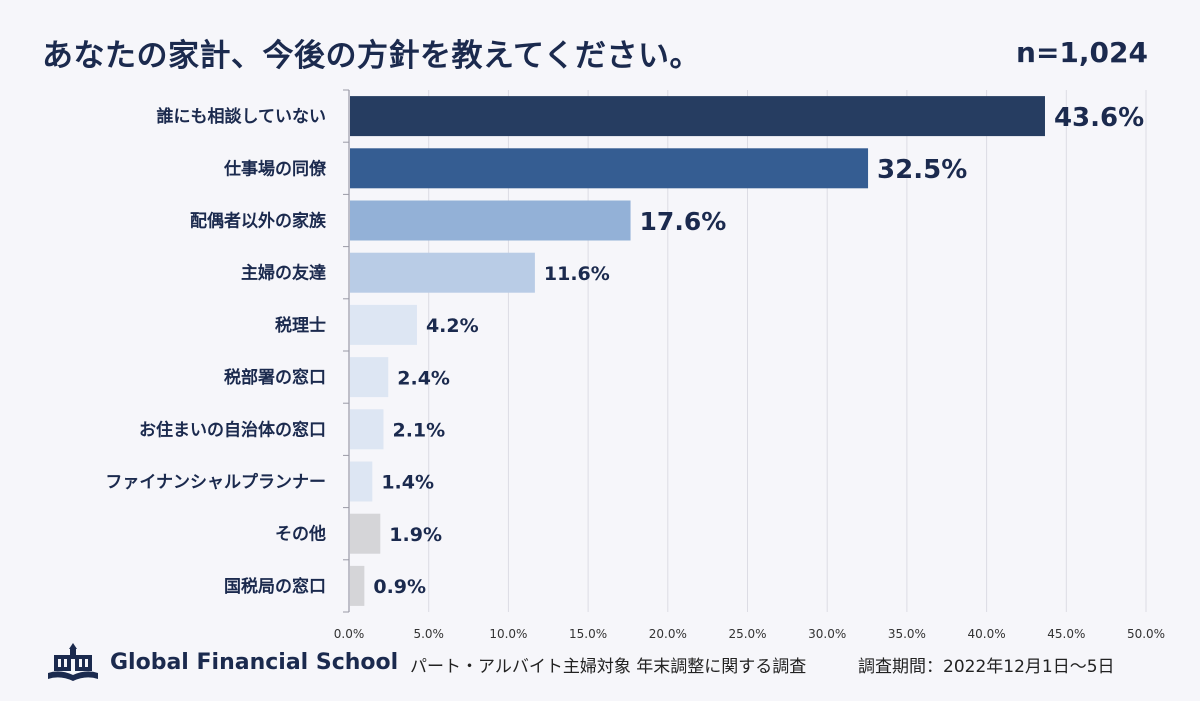  I want to click on x-tick-label: 40.0%, so click(987, 634).